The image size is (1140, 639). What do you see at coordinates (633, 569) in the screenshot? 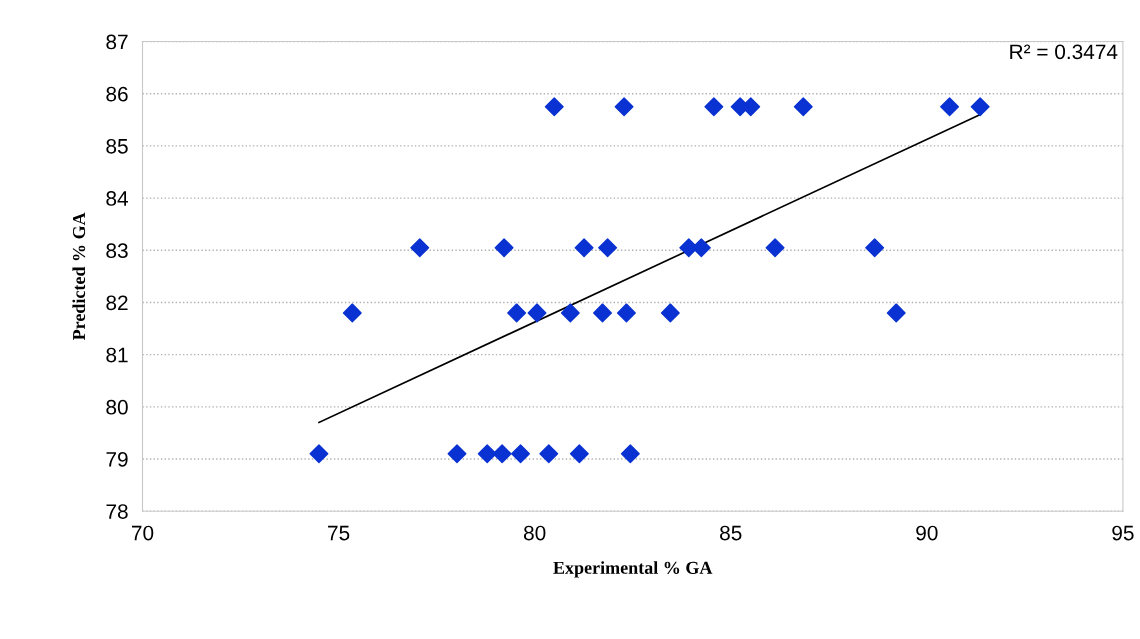
I see `x-axis-title: Experimental % GA` at bounding box center [633, 569].